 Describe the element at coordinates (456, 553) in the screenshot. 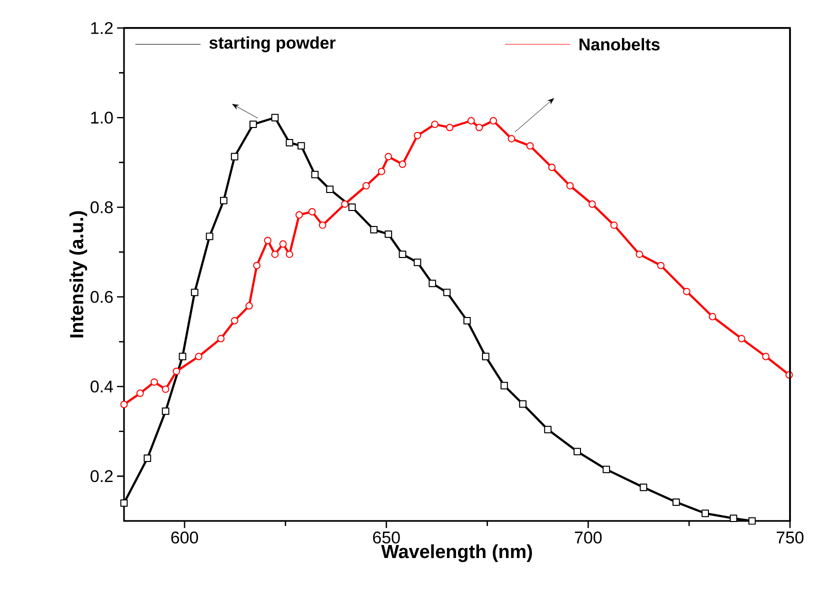

I see `x-axis-title: Wavelength (nm)` at that location.